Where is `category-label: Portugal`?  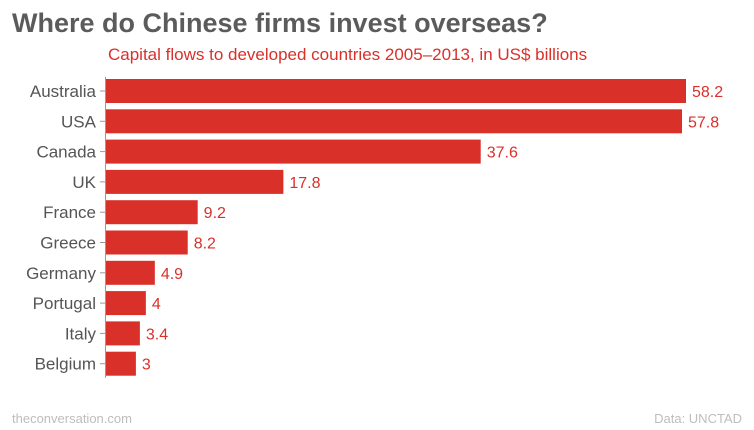
category-label: Portugal is located at coordinates (64, 303).